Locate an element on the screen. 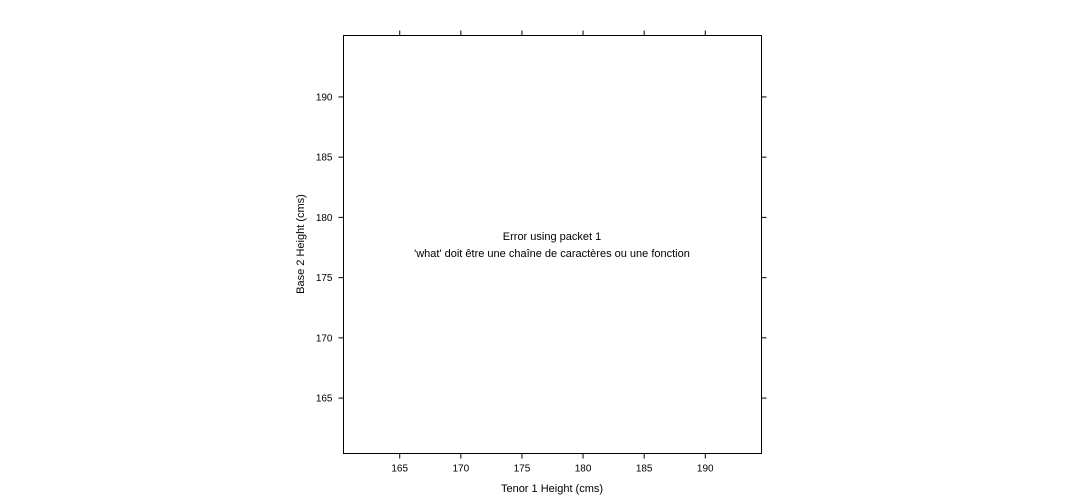 This screenshot has width=1080, height=504. x-tick-label: 165 is located at coordinates (399, 469).